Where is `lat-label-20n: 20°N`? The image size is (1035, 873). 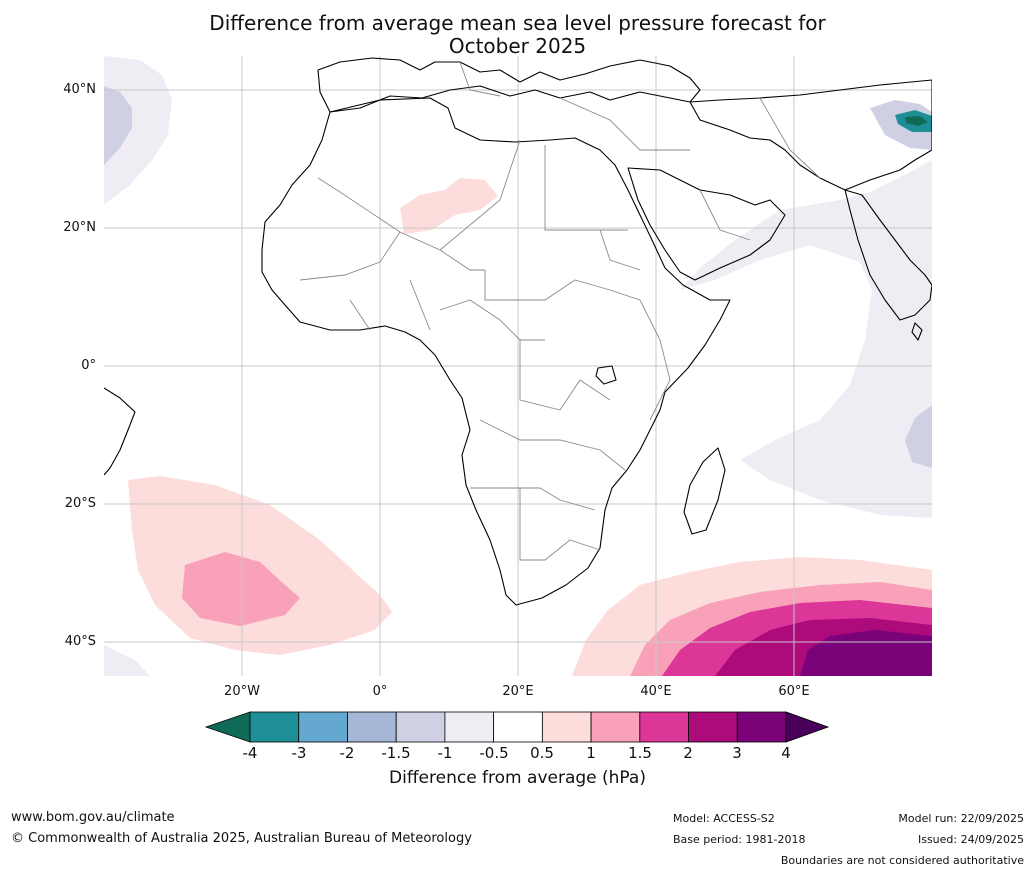
lat-label-20n: 20°N is located at coordinates (79, 227).